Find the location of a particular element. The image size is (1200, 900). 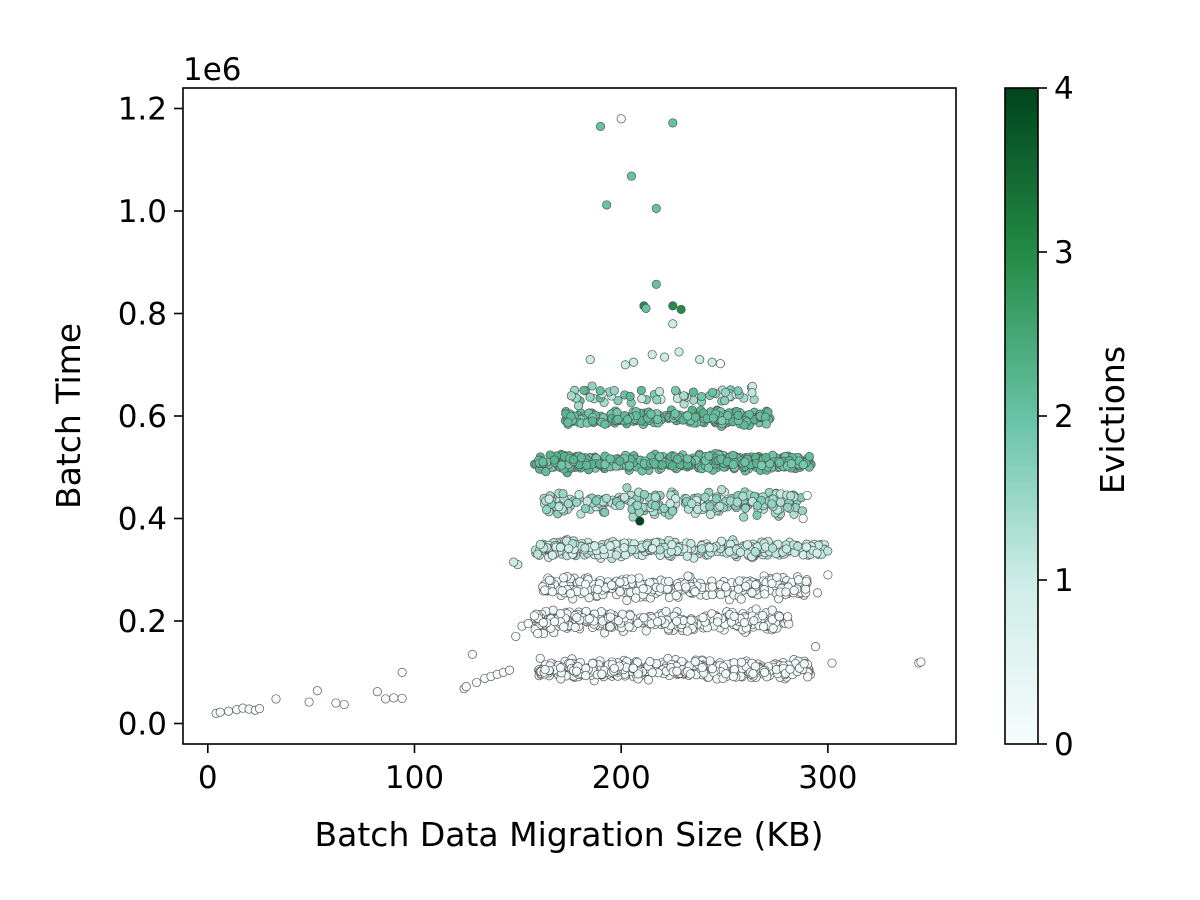

colorbar-tick-label: 0 is located at coordinates (1064, 745).